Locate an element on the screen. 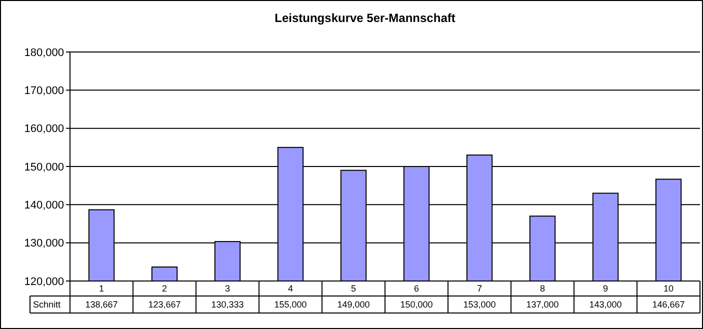 This screenshot has height=329, width=703. y-tick-label: 140,000 is located at coordinates (44, 206).